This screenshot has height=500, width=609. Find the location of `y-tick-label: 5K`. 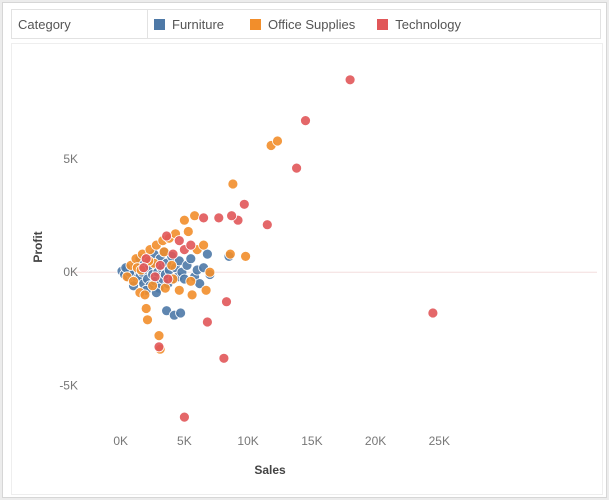

y-tick-label: 5K is located at coordinates (70, 159).